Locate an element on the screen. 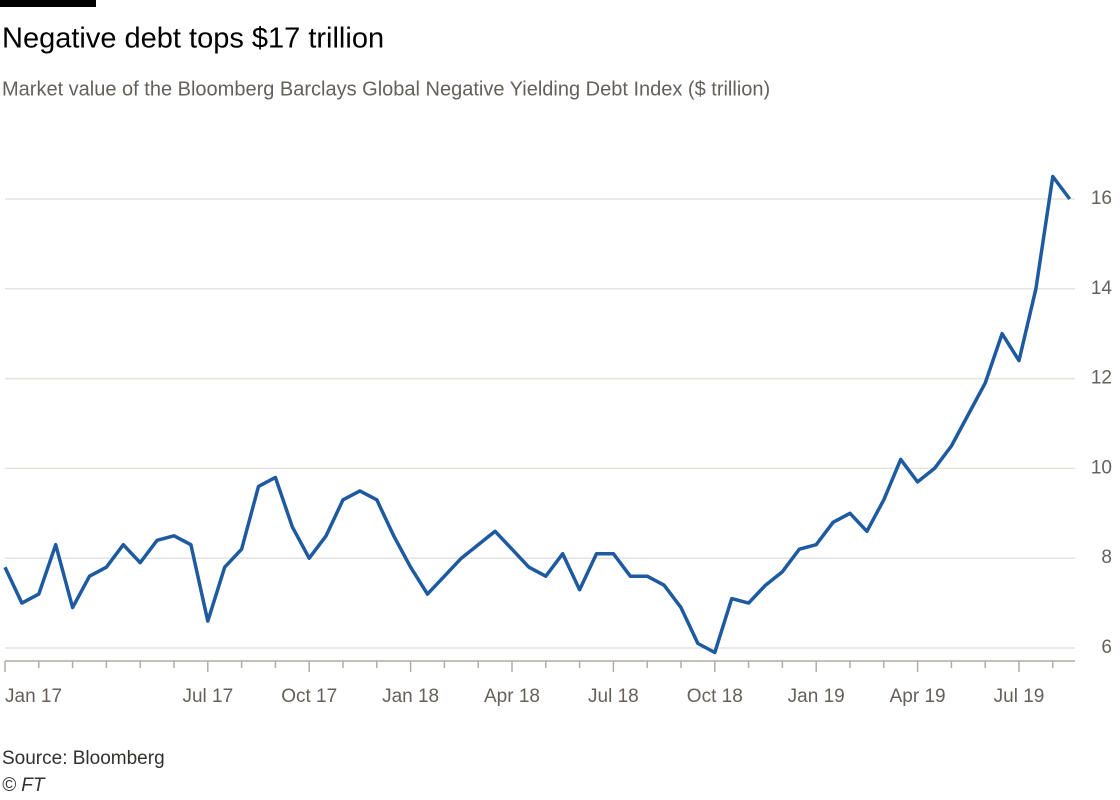 This screenshot has width=1120, height=800. y-tick-label: 6 is located at coordinates (1106, 647).